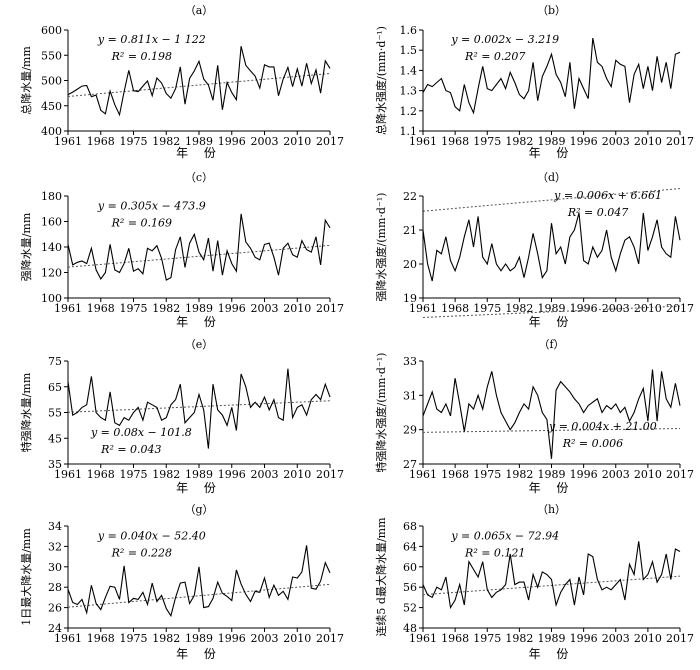 This screenshot has width=700, height=670. Describe the element at coordinates (410, 567) in the screenshot. I see `y-tick-label: 60` at that location.